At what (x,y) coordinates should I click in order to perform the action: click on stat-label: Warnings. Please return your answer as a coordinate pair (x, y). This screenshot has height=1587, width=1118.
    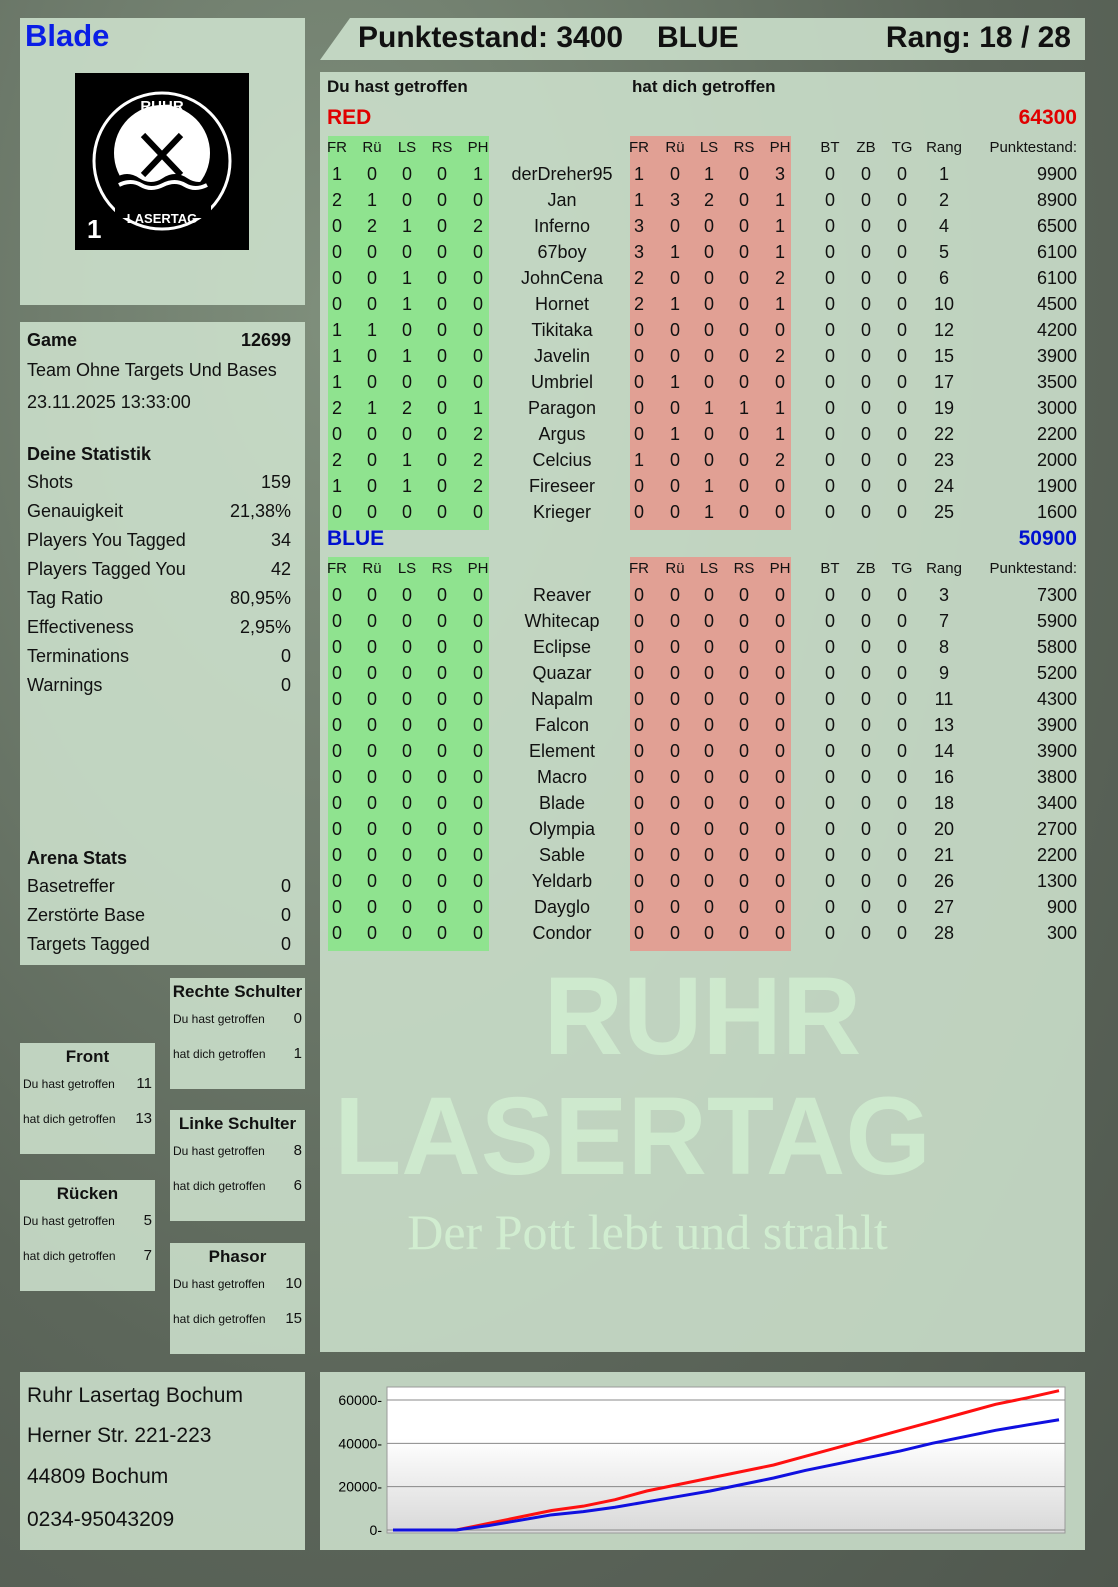
    Looking at the image, I should click on (65, 685).